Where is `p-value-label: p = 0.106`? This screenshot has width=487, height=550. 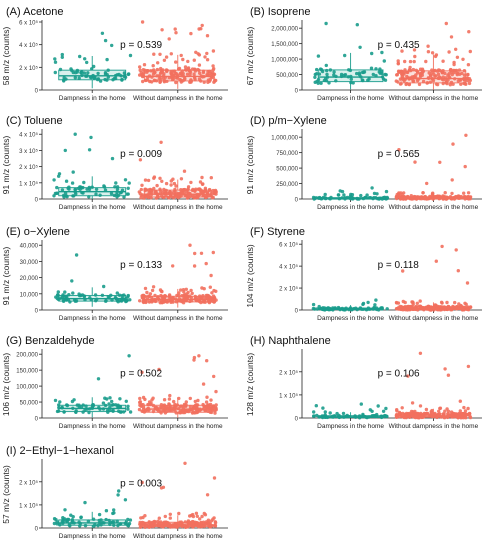 p-value-label: p = 0.106 is located at coordinates (399, 373).